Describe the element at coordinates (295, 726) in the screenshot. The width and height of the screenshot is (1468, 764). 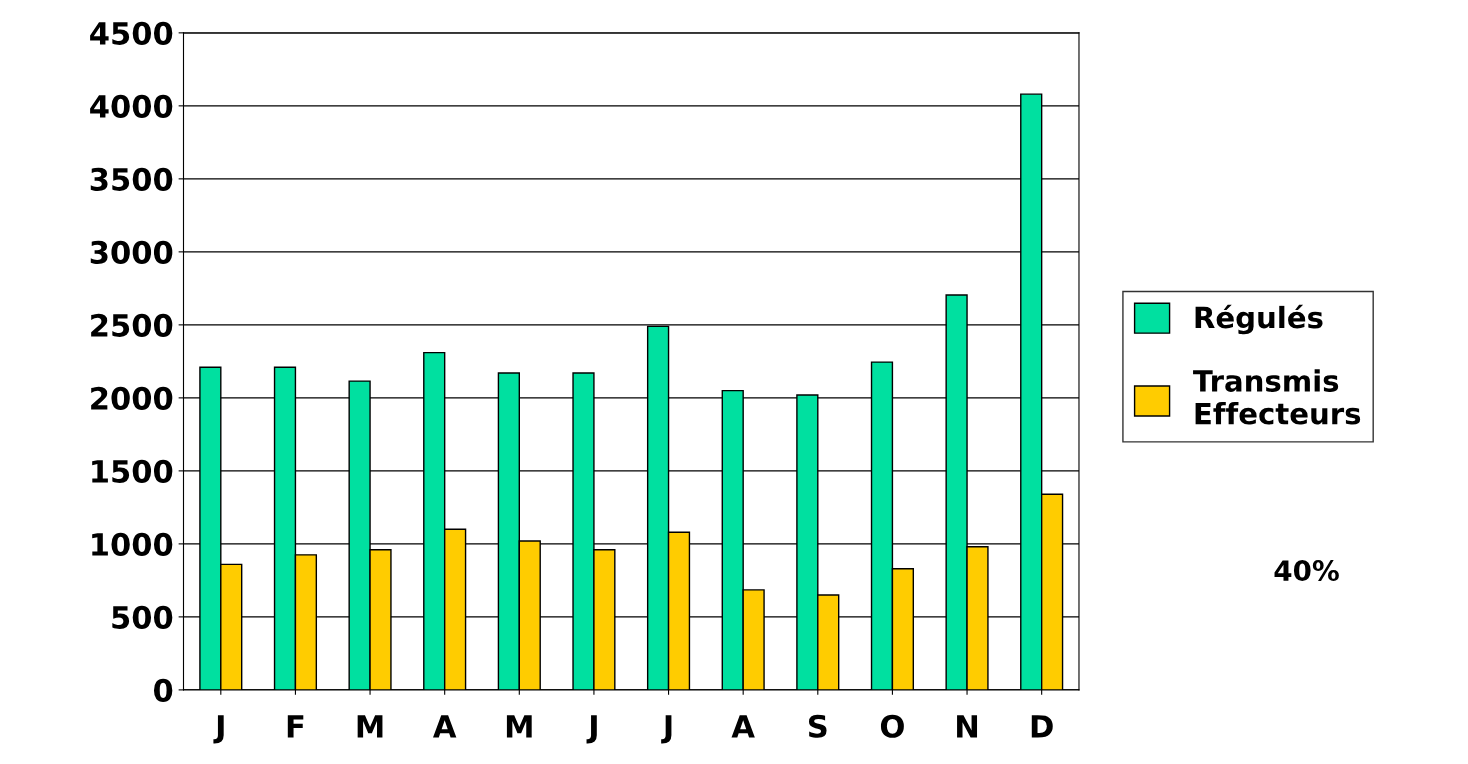
I see `x-tick-label: F` at that location.